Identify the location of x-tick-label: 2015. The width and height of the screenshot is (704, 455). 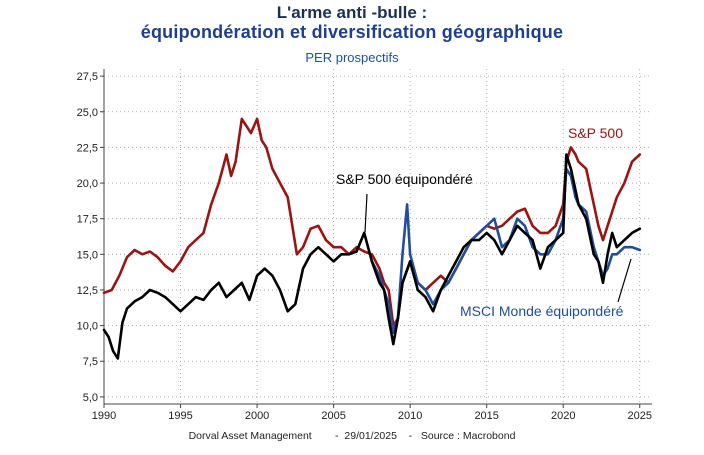
(486, 416).